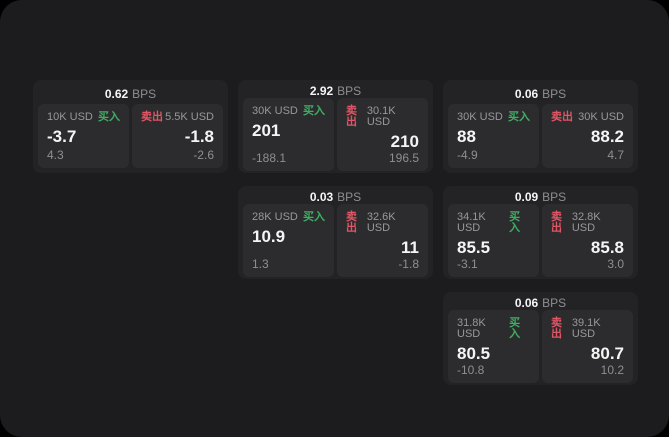 The image size is (669, 437). Describe the element at coordinates (471, 328) in the screenshot. I see `buy-amount: 31.8K USD` at that location.